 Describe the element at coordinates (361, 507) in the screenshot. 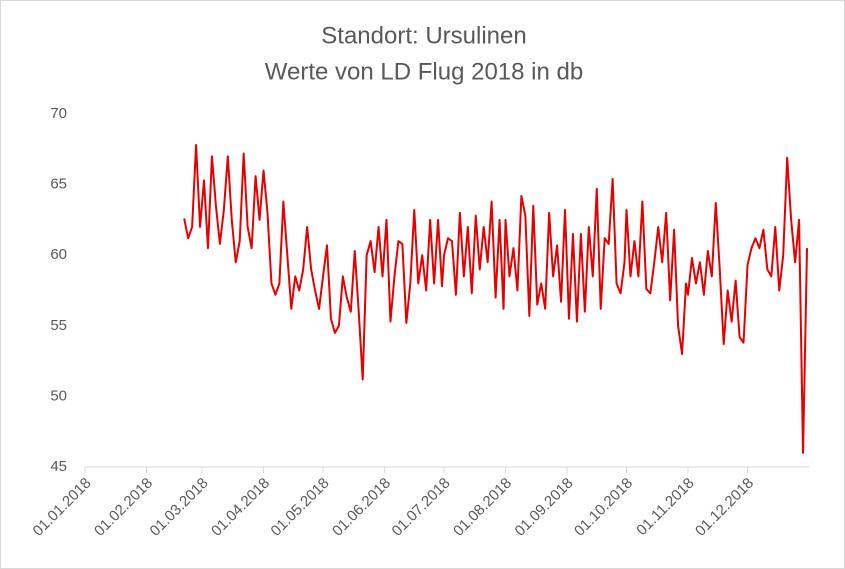

I see `x-tick-label: 01.06.2018` at that location.